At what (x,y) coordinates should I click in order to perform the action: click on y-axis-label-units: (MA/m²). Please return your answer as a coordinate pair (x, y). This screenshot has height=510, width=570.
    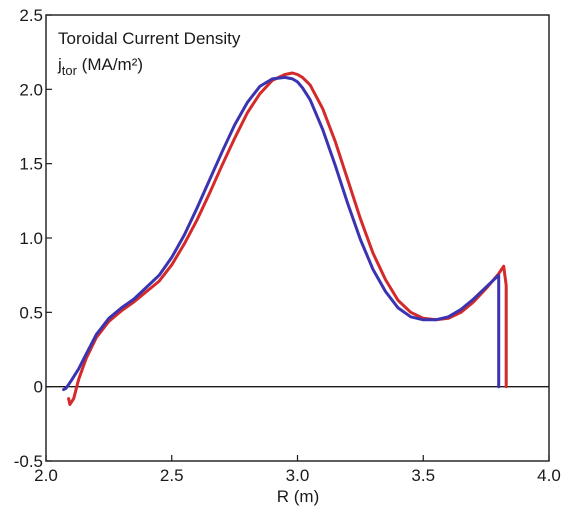
    Looking at the image, I should click on (110, 64).